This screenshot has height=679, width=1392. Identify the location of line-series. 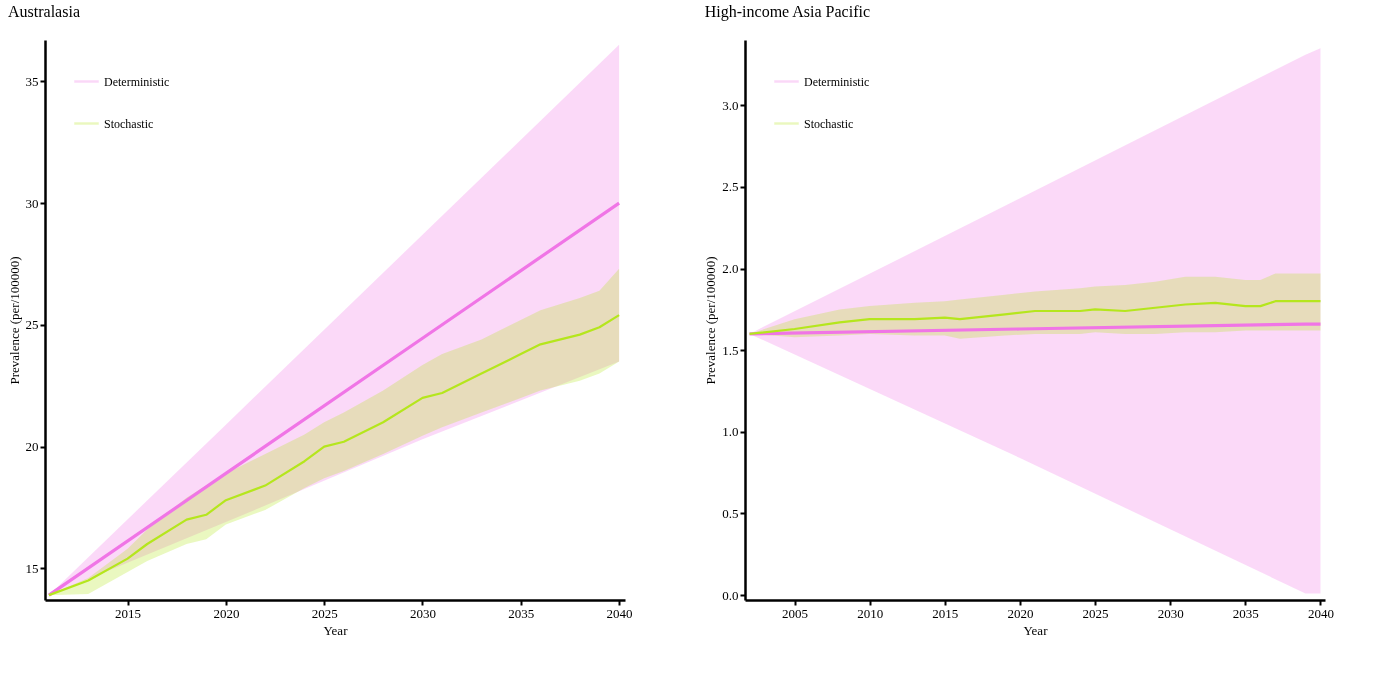
(1035, 317).